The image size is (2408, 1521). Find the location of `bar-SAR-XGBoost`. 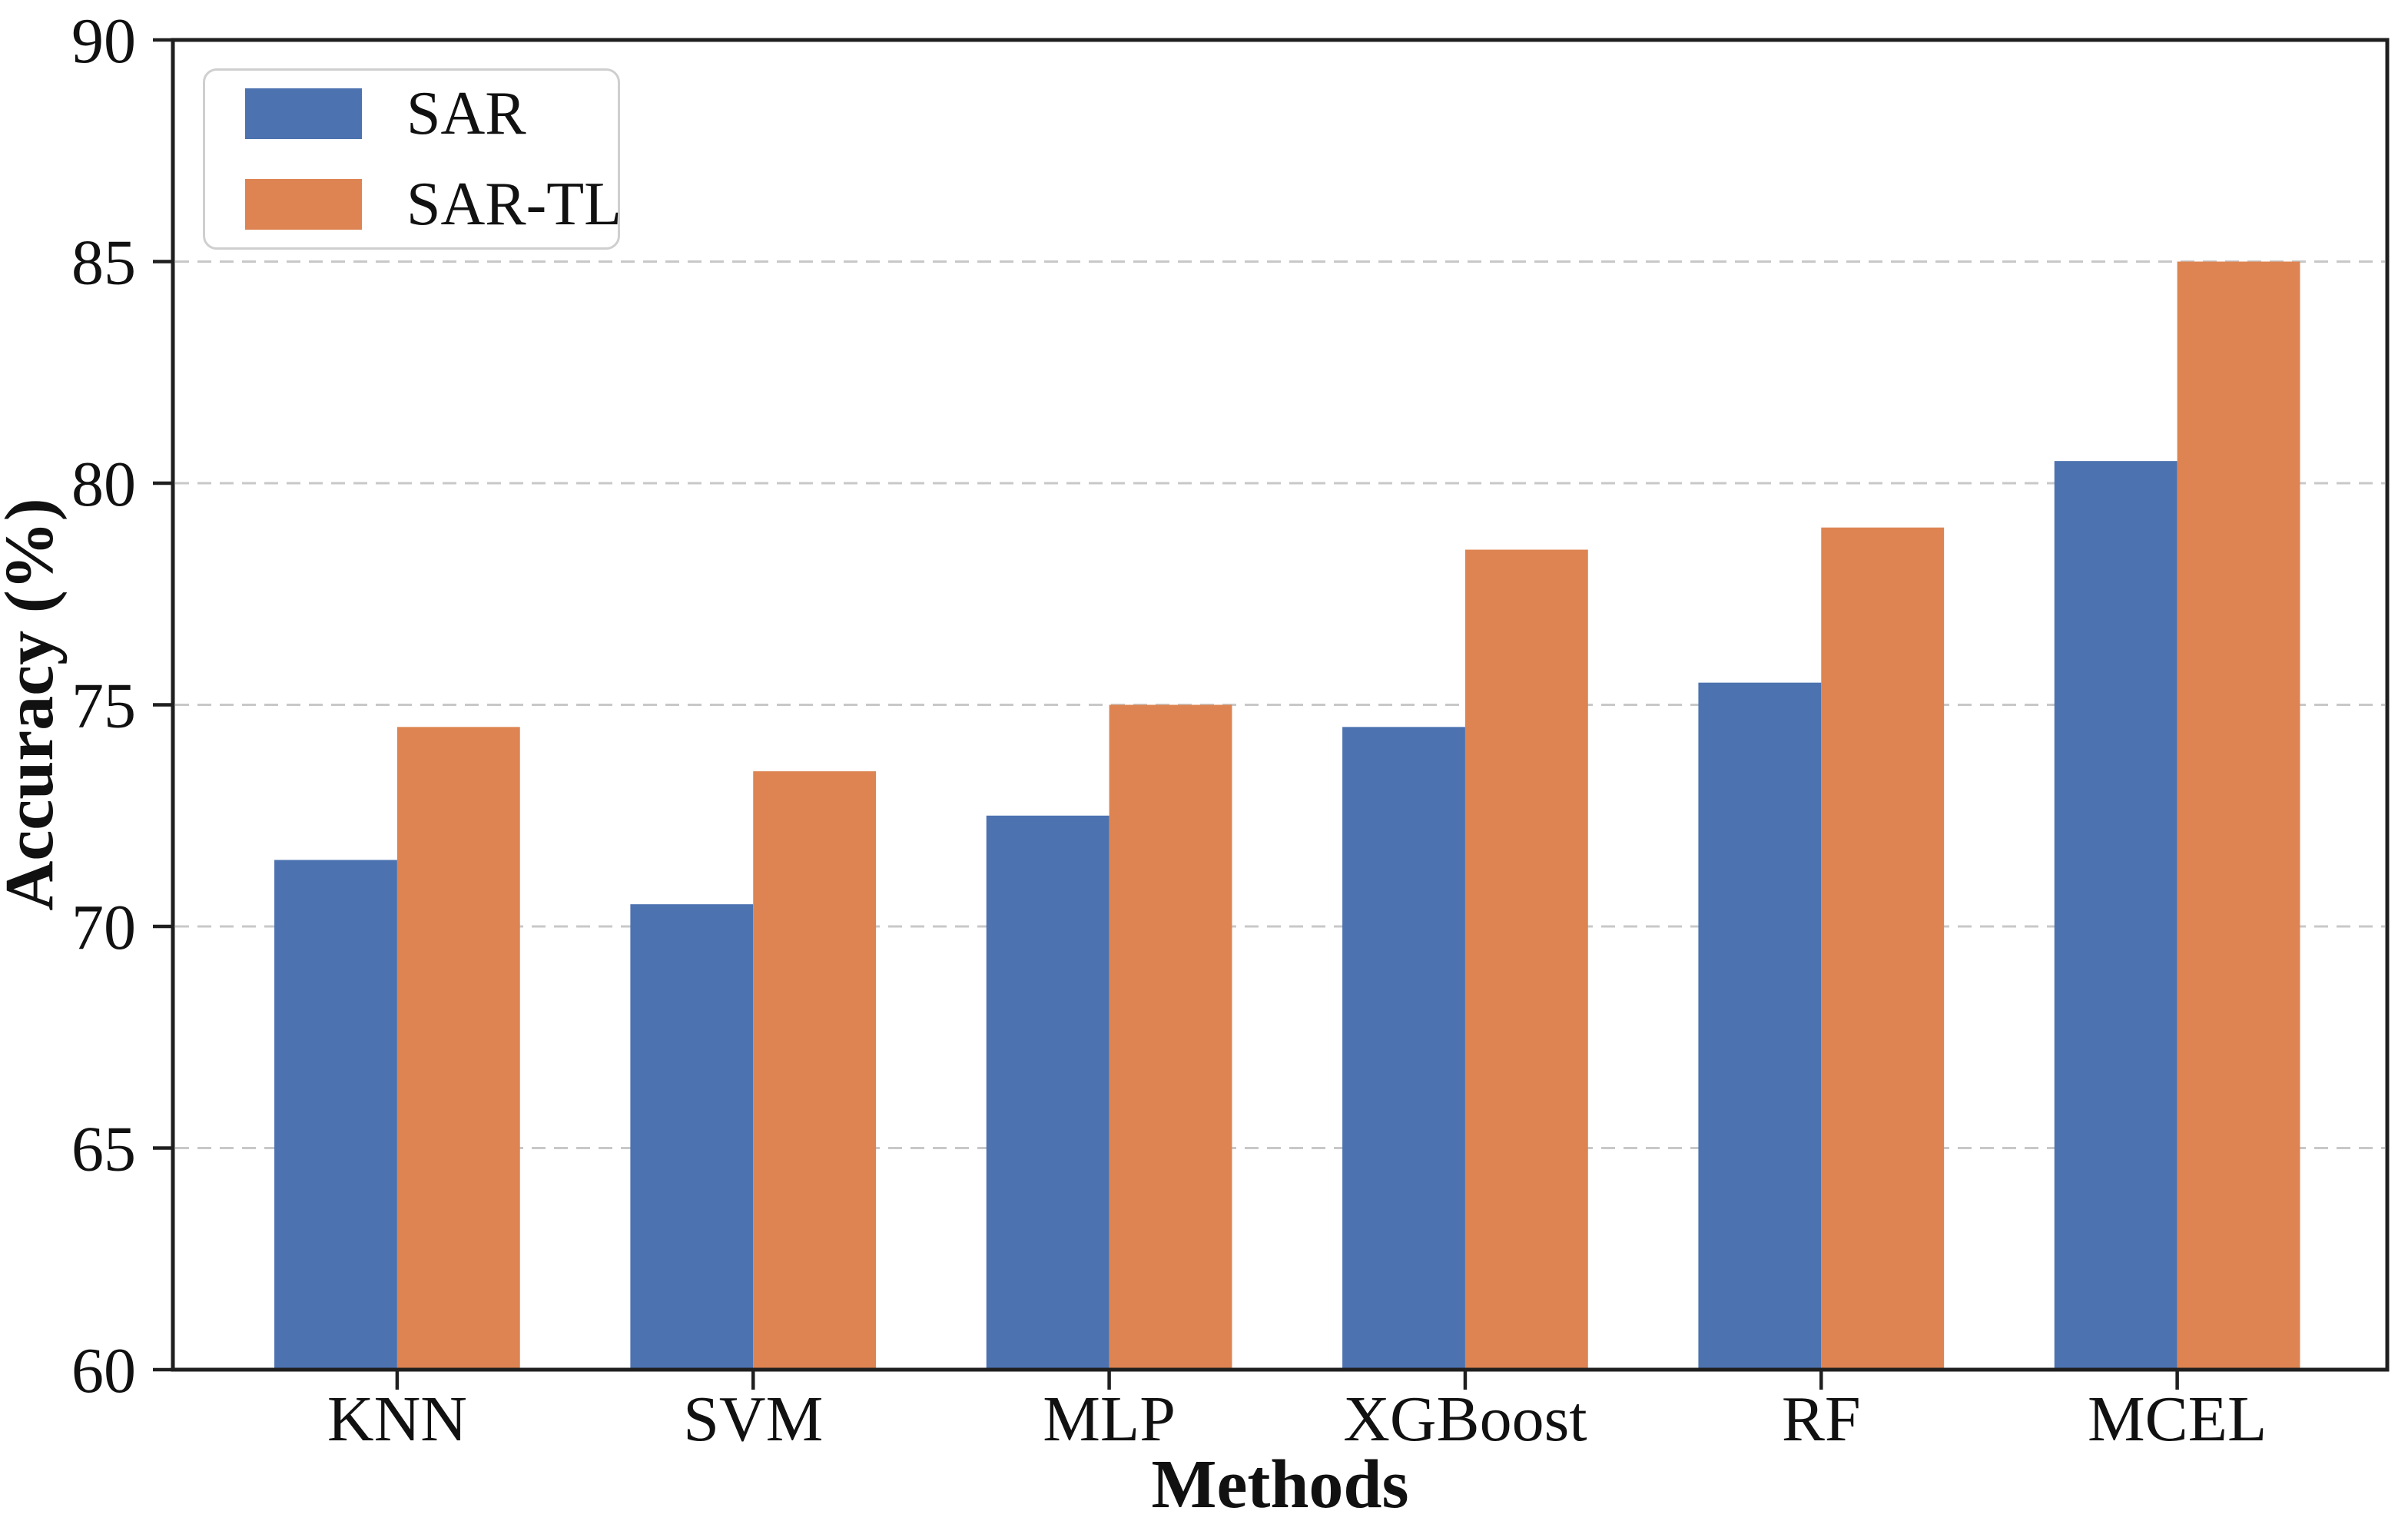

bar-SAR-XGBoost is located at coordinates (1403, 1048).